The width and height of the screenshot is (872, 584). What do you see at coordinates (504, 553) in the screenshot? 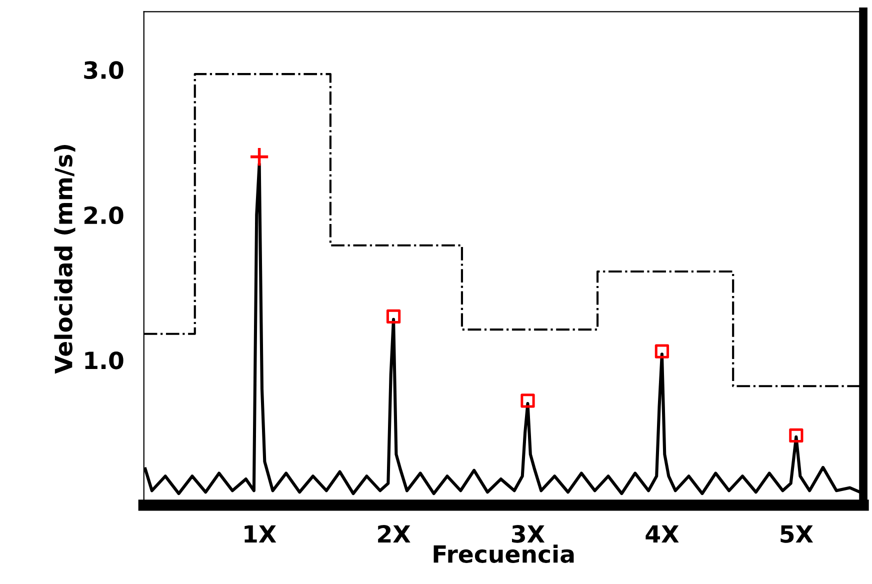
I see `x-axis-title: Frecuencia` at bounding box center [504, 553].